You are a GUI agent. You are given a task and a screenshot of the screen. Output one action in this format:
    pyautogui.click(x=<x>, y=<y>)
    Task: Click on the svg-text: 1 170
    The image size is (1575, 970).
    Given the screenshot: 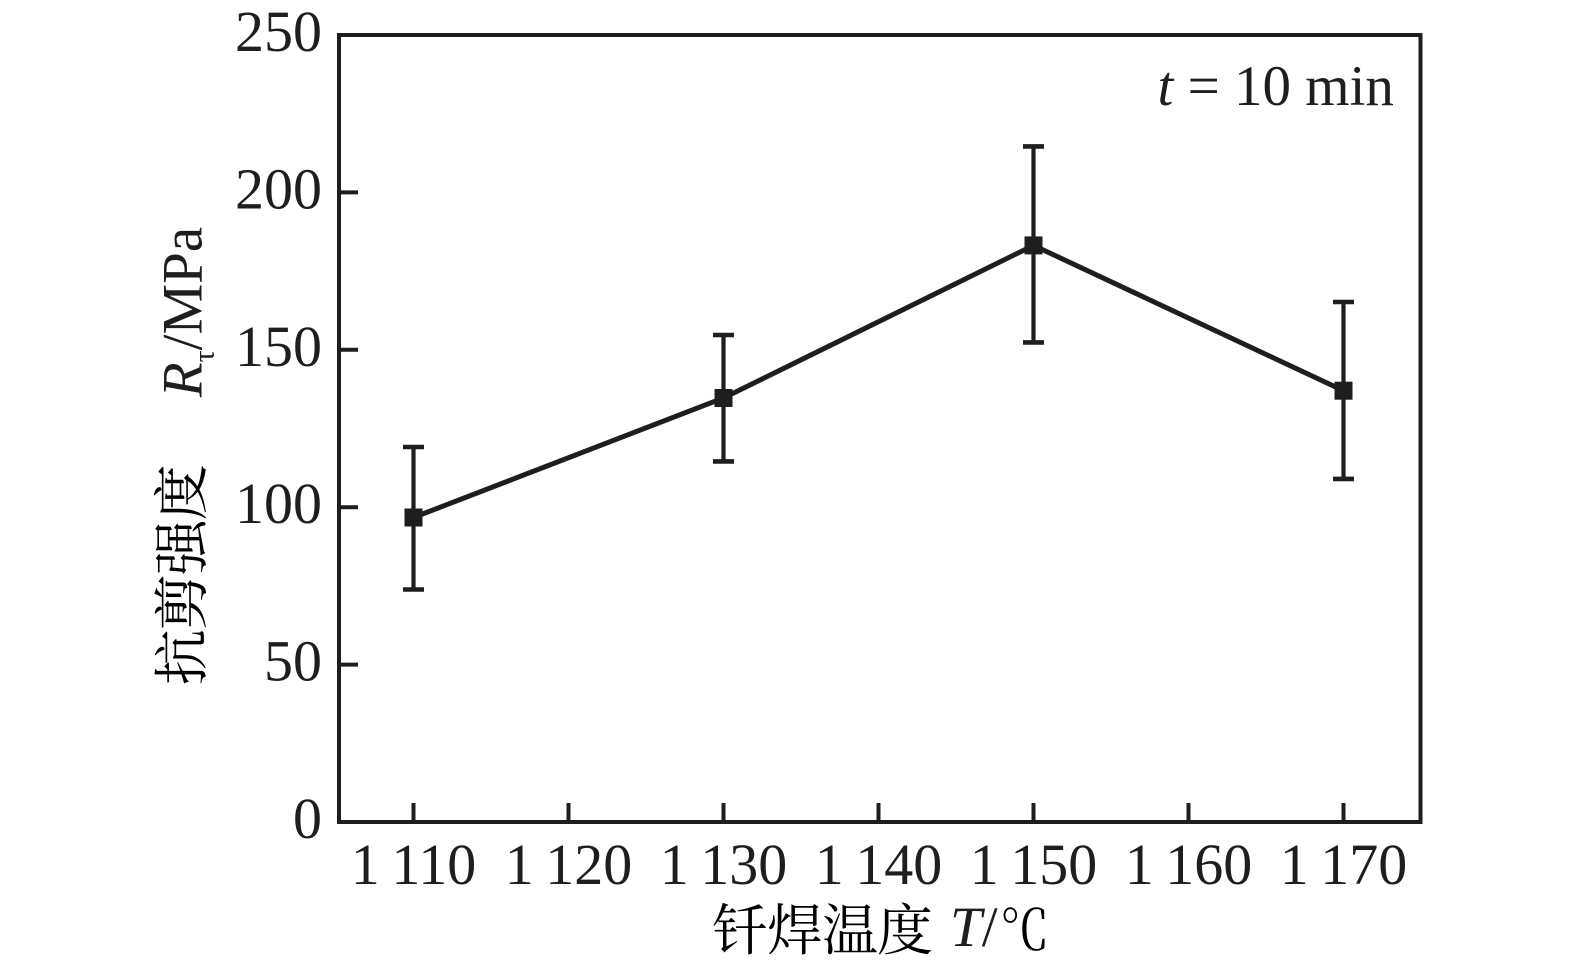 What is the action you would take?
    pyautogui.click(x=1344, y=864)
    